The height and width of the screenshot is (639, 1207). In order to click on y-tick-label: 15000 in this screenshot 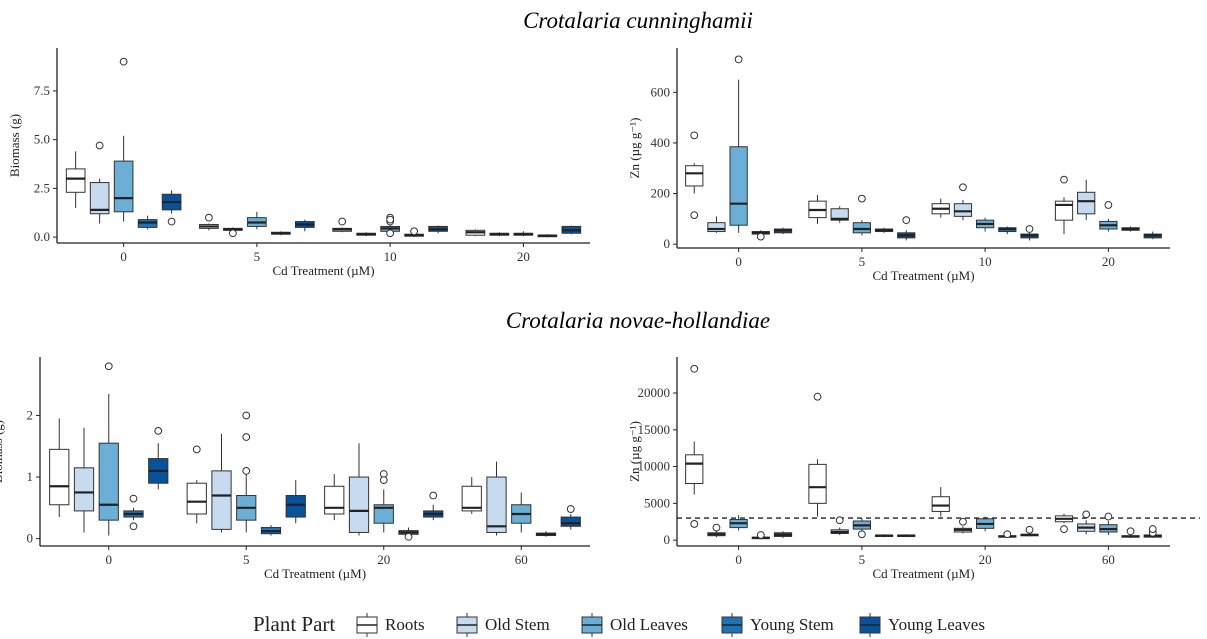, I will do `click(654, 429)`.